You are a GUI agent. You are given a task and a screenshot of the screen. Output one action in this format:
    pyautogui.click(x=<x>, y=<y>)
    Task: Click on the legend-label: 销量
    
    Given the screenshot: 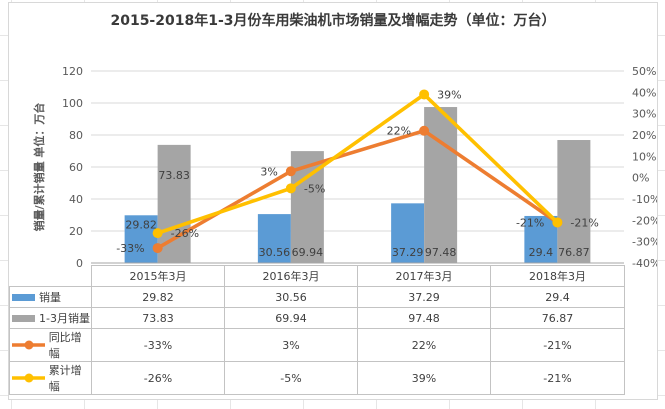 What is the action you would take?
    pyautogui.click(x=50, y=297)
    